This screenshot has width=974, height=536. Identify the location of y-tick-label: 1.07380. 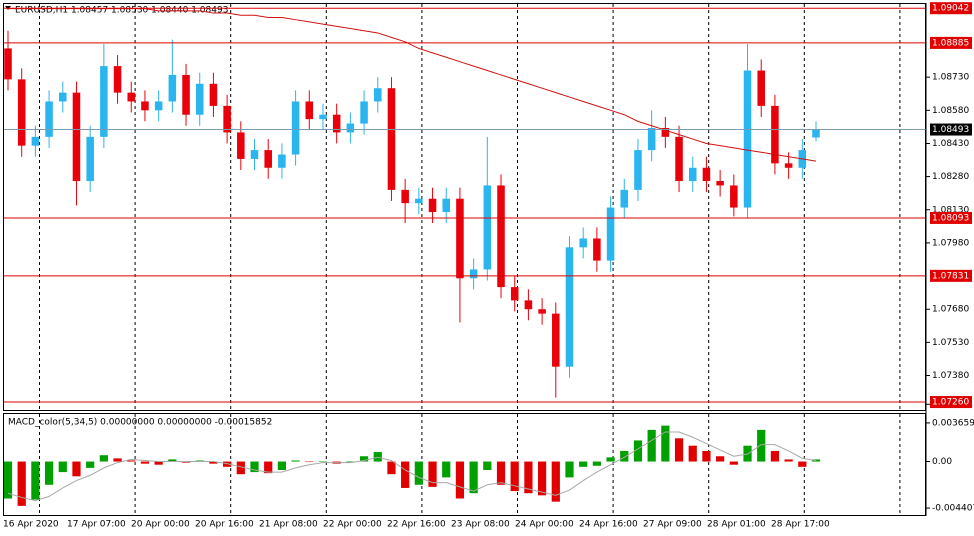
(950, 376).